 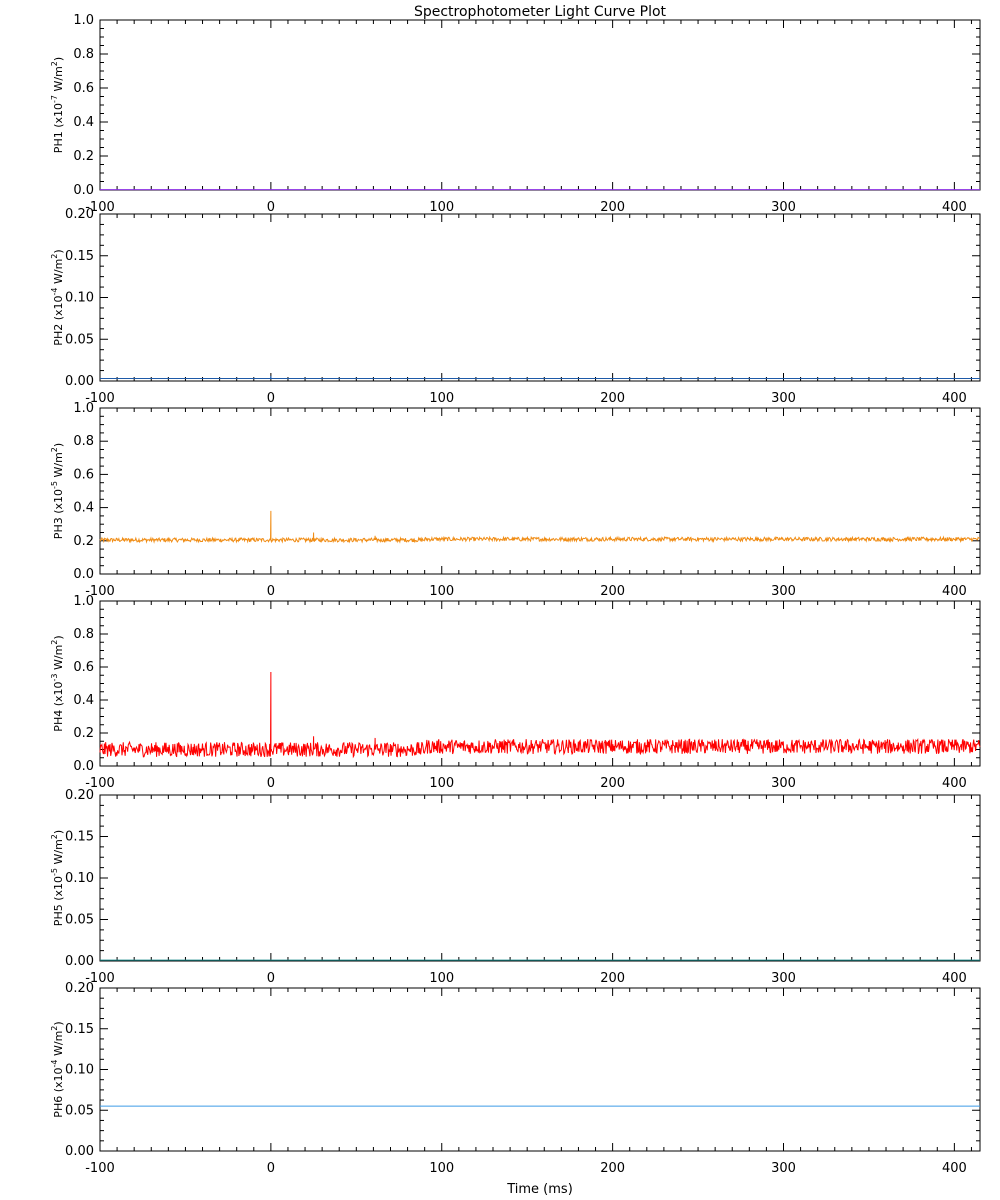 What do you see at coordinates (57, 683) in the screenshot?
I see `y-axis-title: PH4 (x10-3 W/m2)` at bounding box center [57, 683].